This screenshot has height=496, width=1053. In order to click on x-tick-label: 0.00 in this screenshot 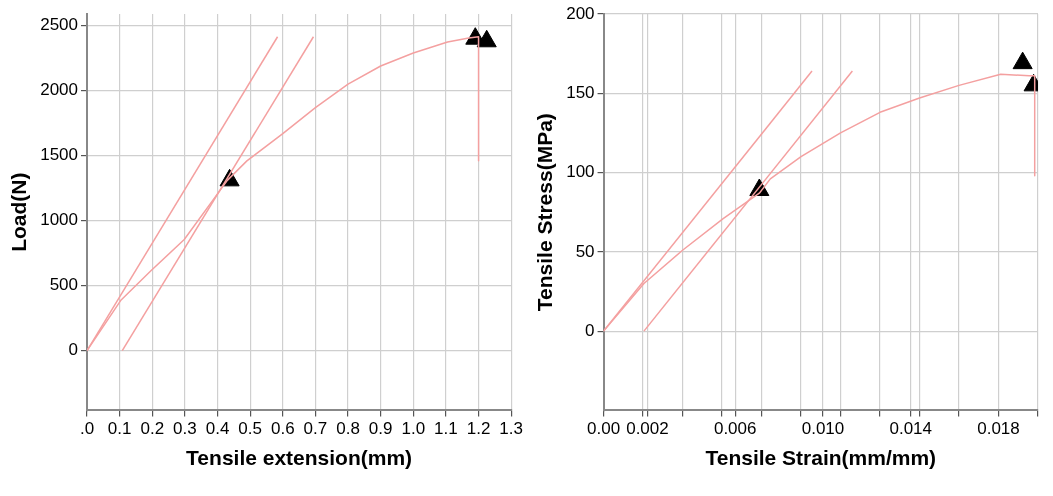, I will do `click(604, 429)`.